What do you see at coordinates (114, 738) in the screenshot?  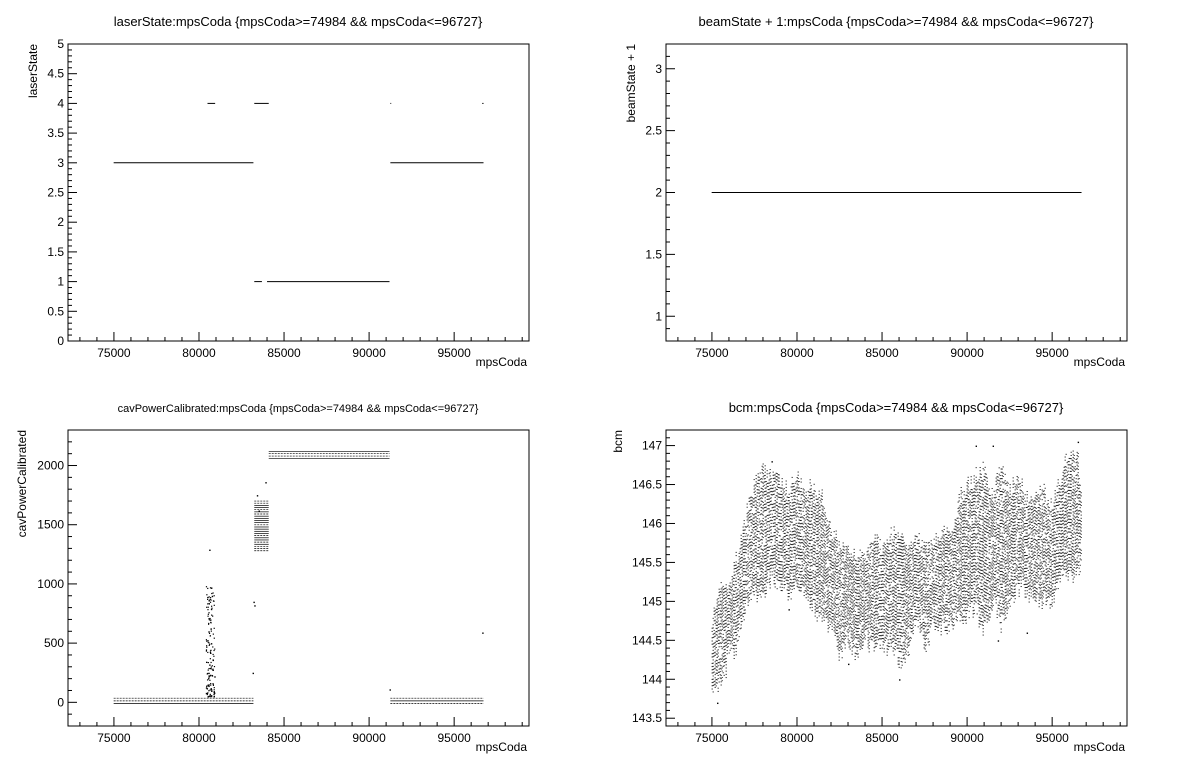 I see `x-tick-label: 75000` at bounding box center [114, 738].